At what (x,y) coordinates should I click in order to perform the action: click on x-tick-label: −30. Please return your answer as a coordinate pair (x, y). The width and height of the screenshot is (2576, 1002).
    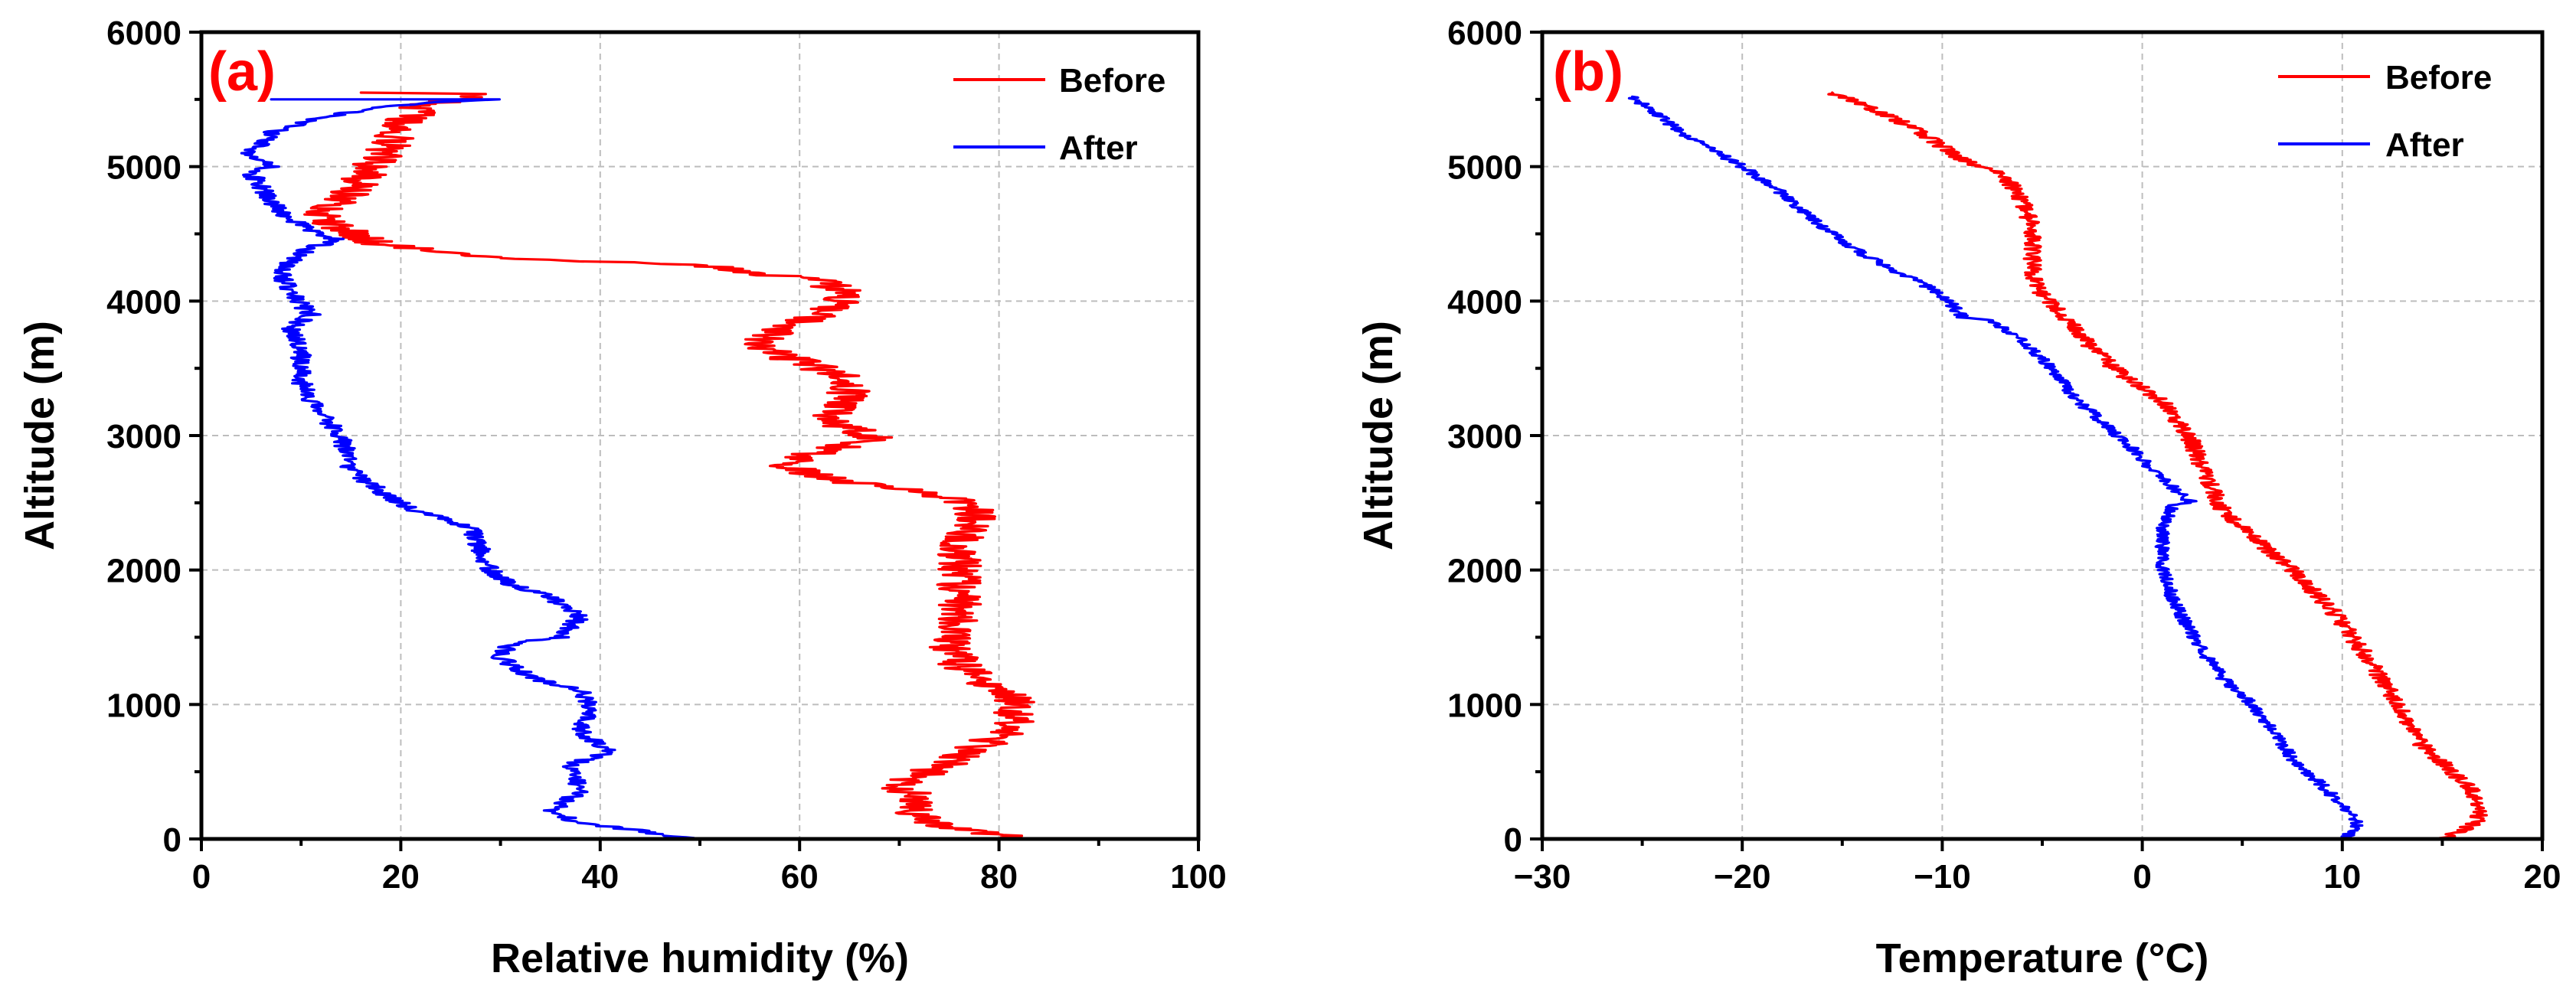
    Looking at the image, I should click on (1542, 877).